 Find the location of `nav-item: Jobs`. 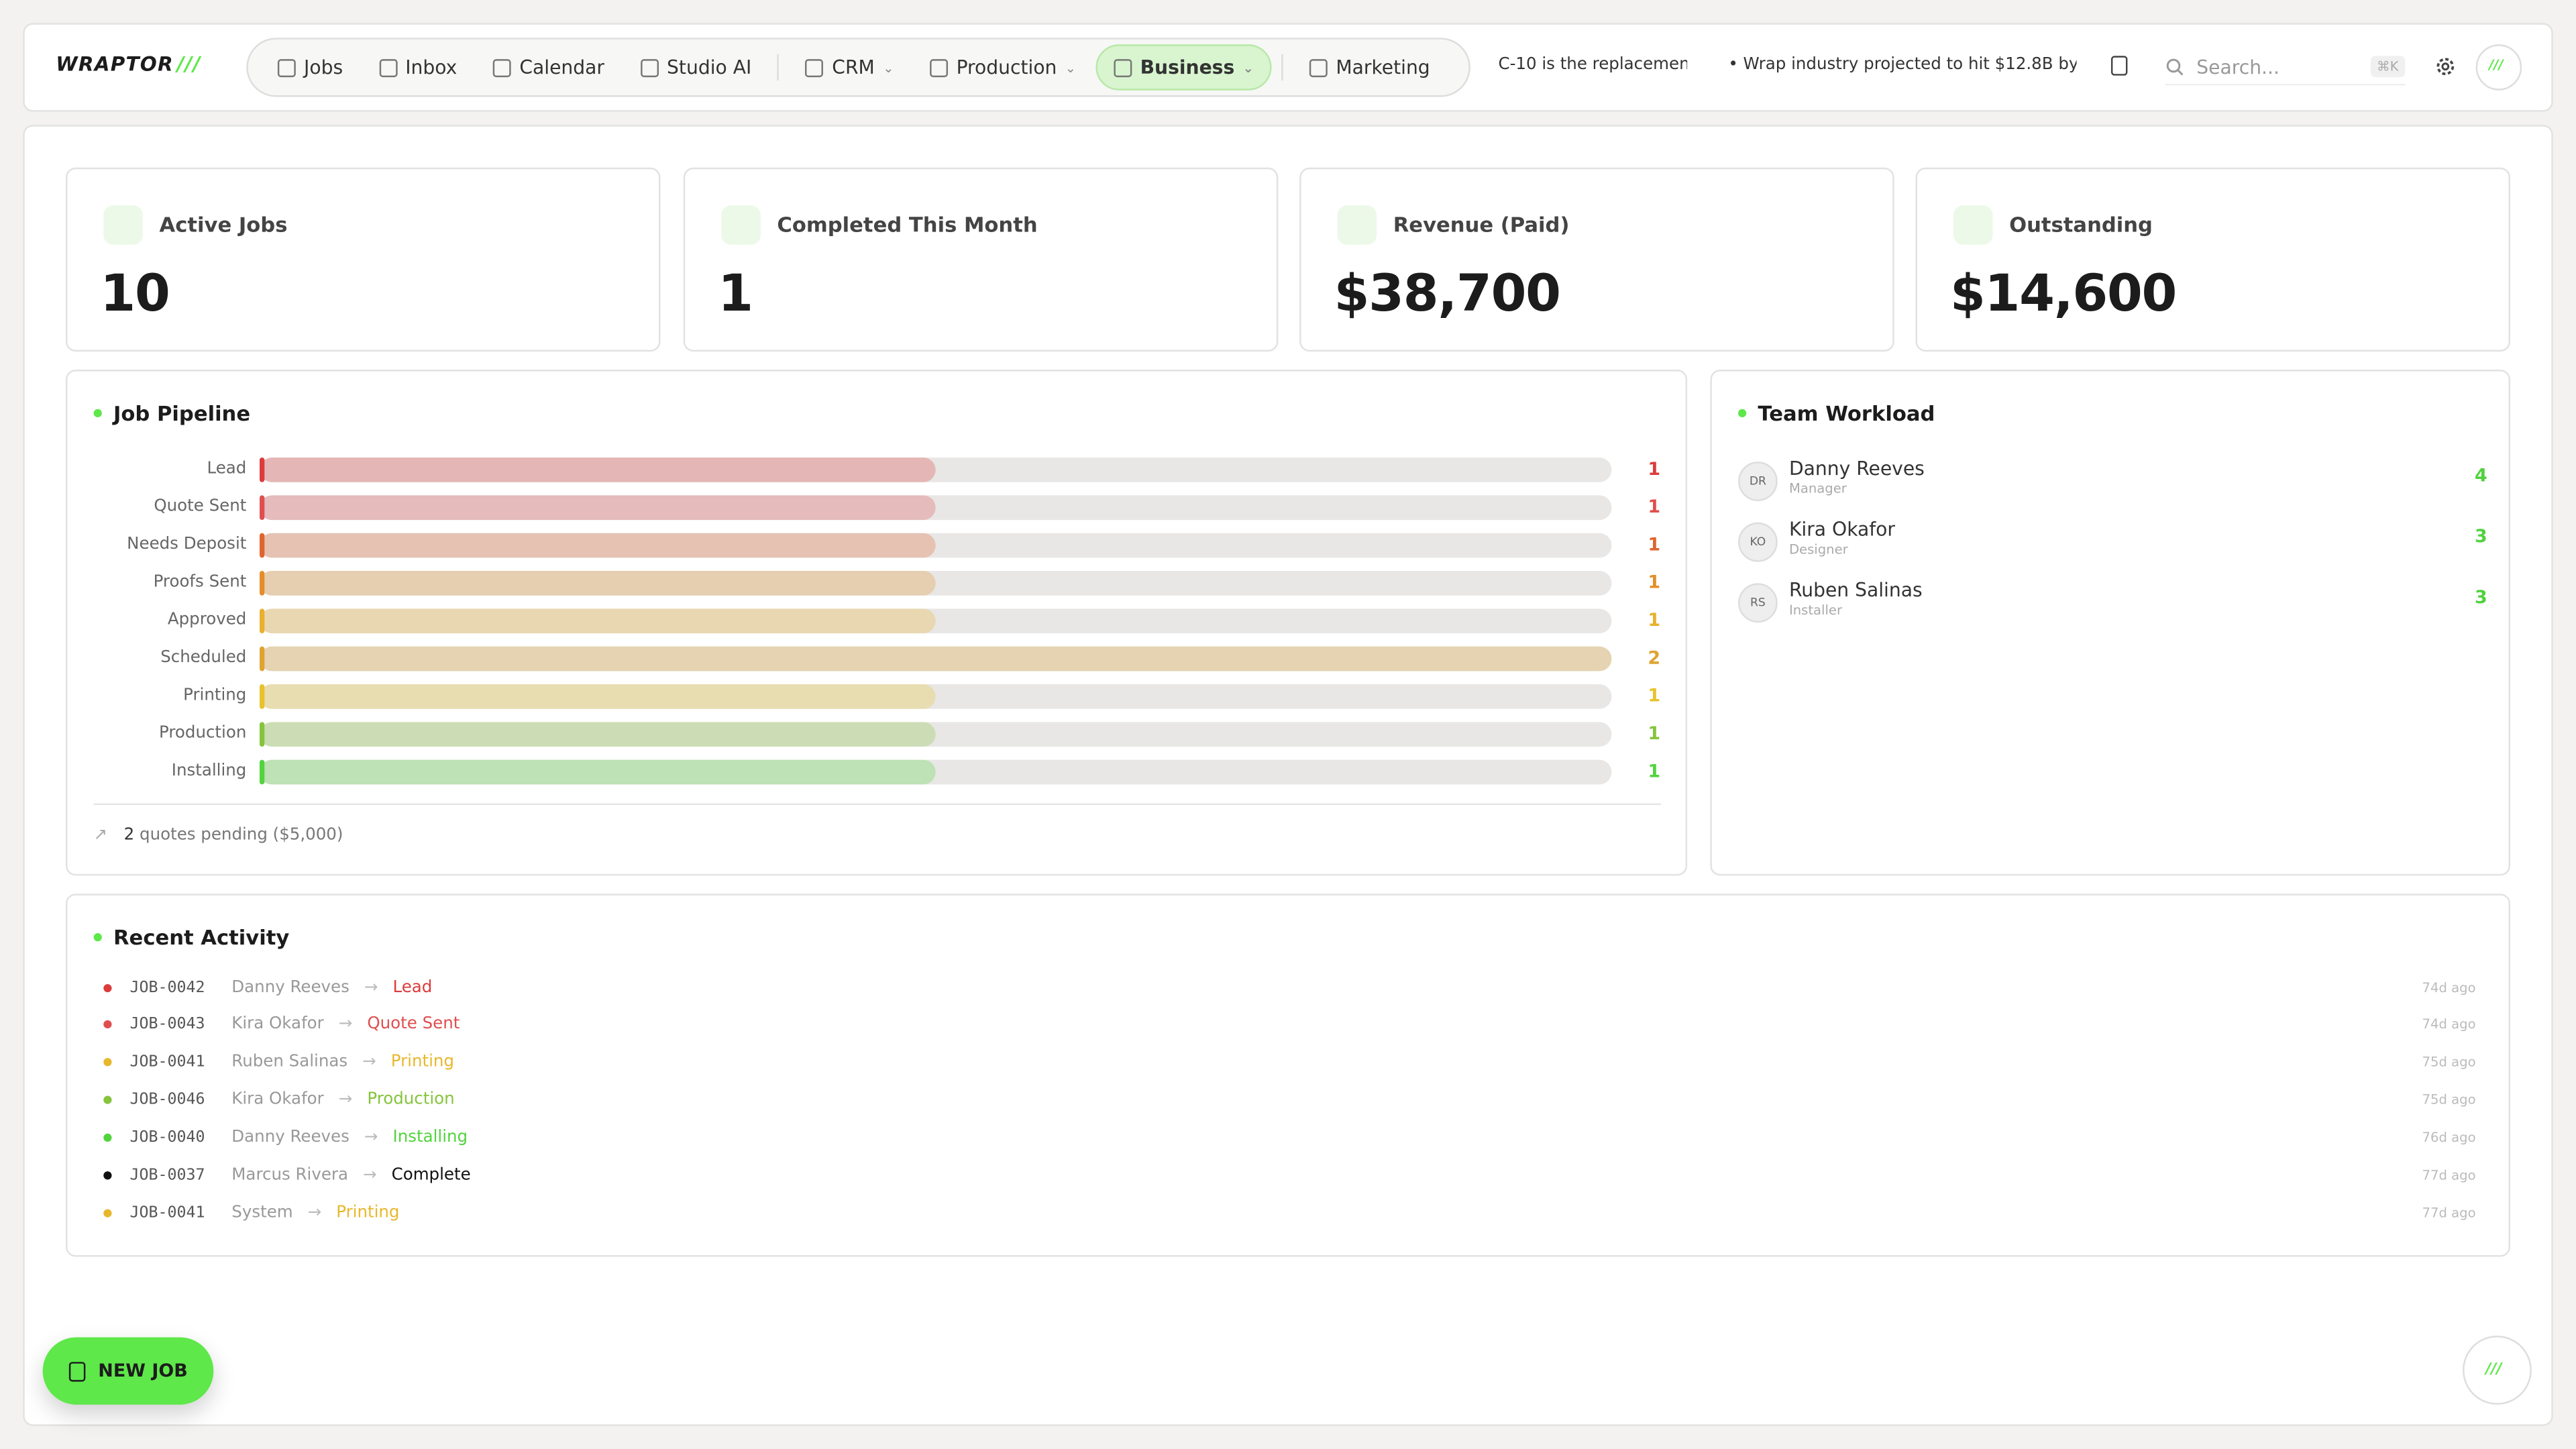

nav-item: Jobs is located at coordinates (310, 67).